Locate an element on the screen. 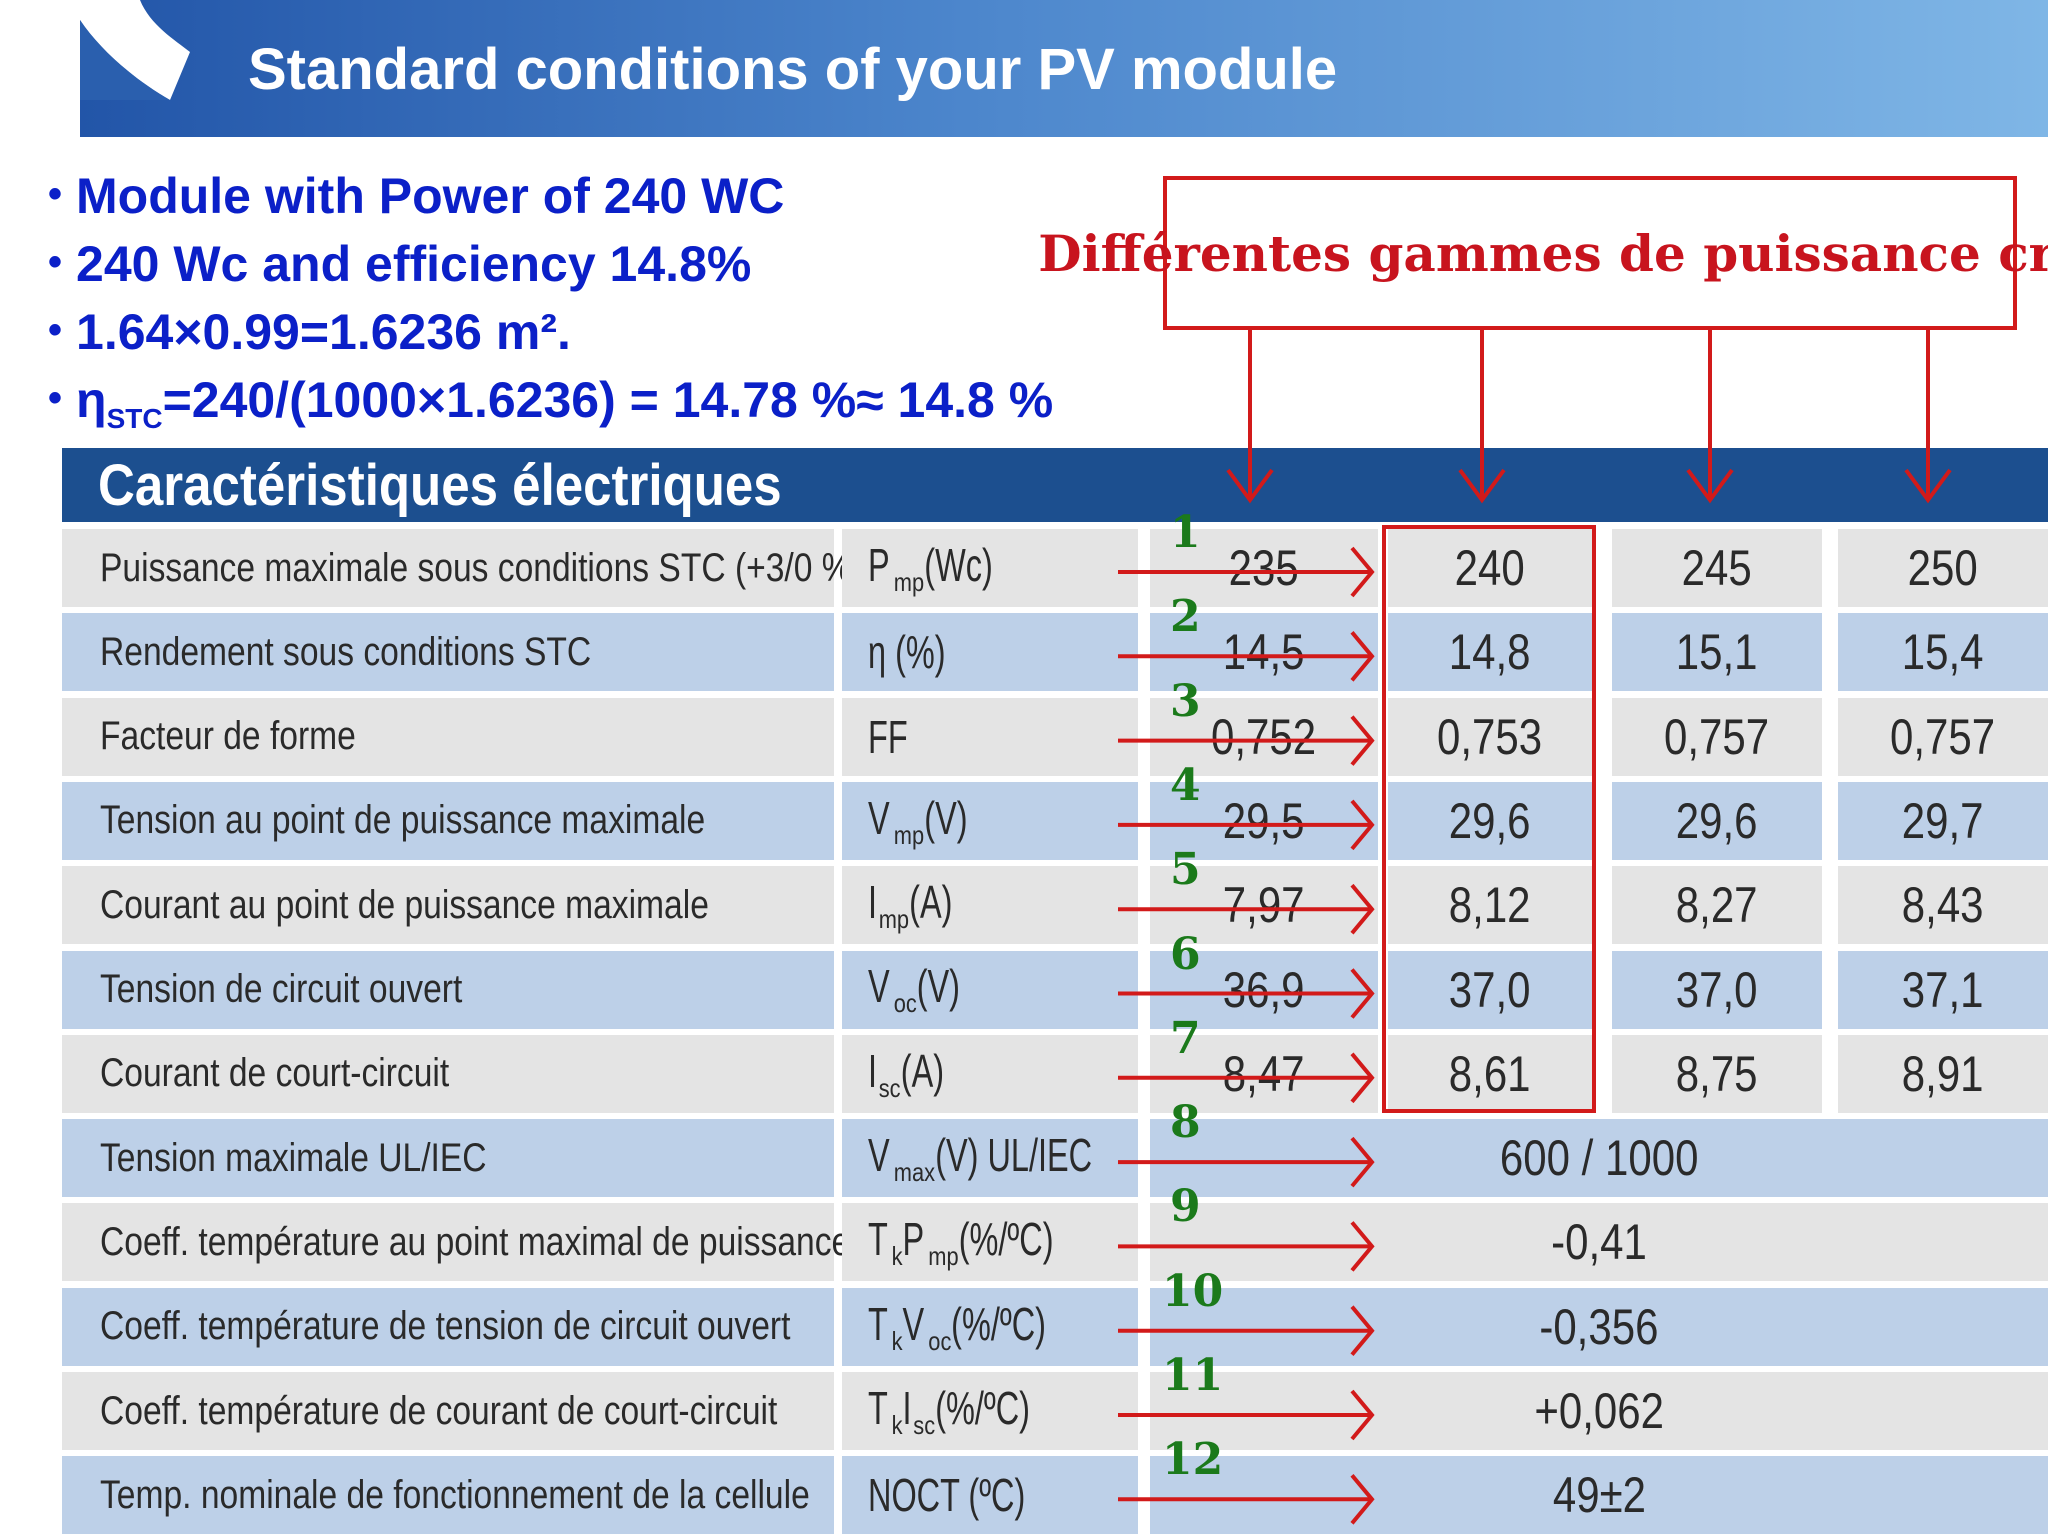  value-cell-merged: +0,062 is located at coordinates (1599, 1411).